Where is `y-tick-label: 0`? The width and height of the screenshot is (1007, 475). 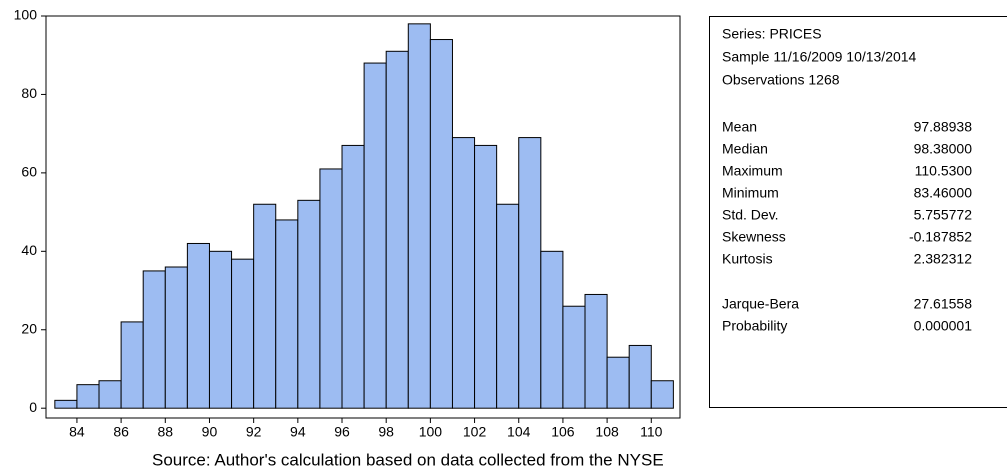
y-tick-label: 0 is located at coordinates (33, 407).